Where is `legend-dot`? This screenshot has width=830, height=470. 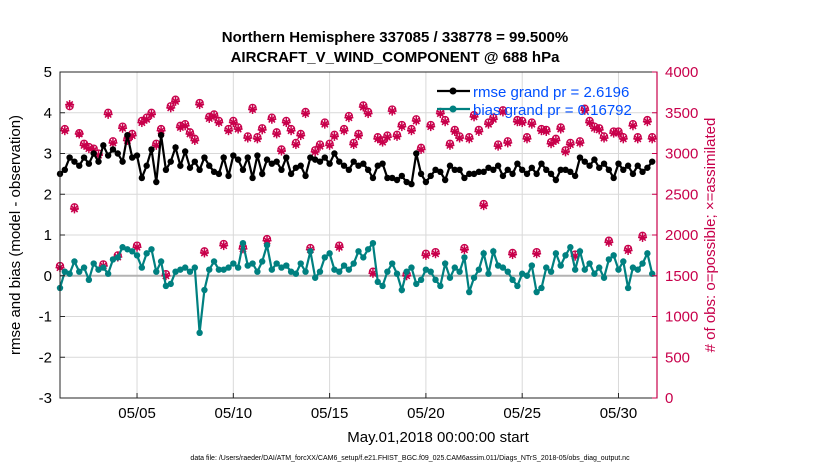 legend-dot is located at coordinates (453, 109).